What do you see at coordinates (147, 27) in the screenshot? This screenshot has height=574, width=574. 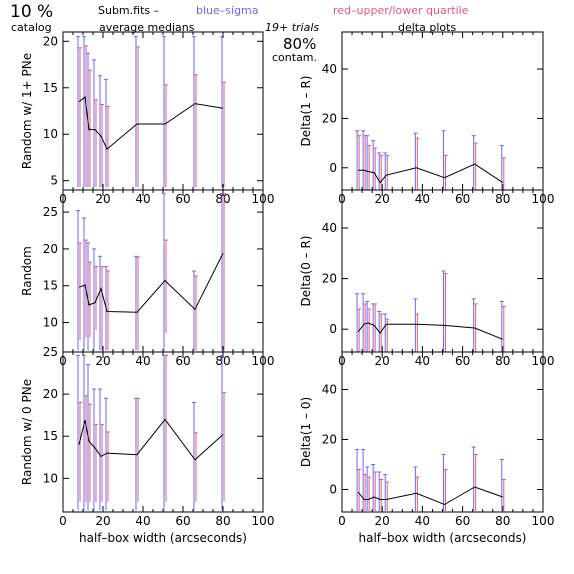 I see `header-average-medians: average medians` at bounding box center [147, 27].